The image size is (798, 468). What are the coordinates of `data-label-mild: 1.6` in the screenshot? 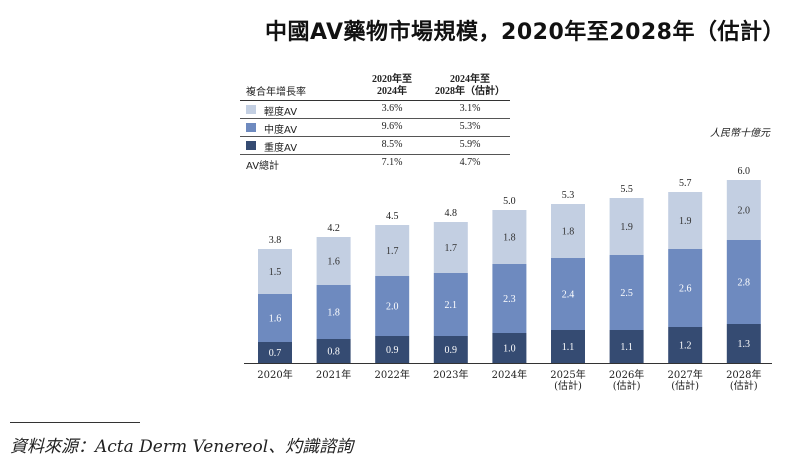 It's located at (333, 262).